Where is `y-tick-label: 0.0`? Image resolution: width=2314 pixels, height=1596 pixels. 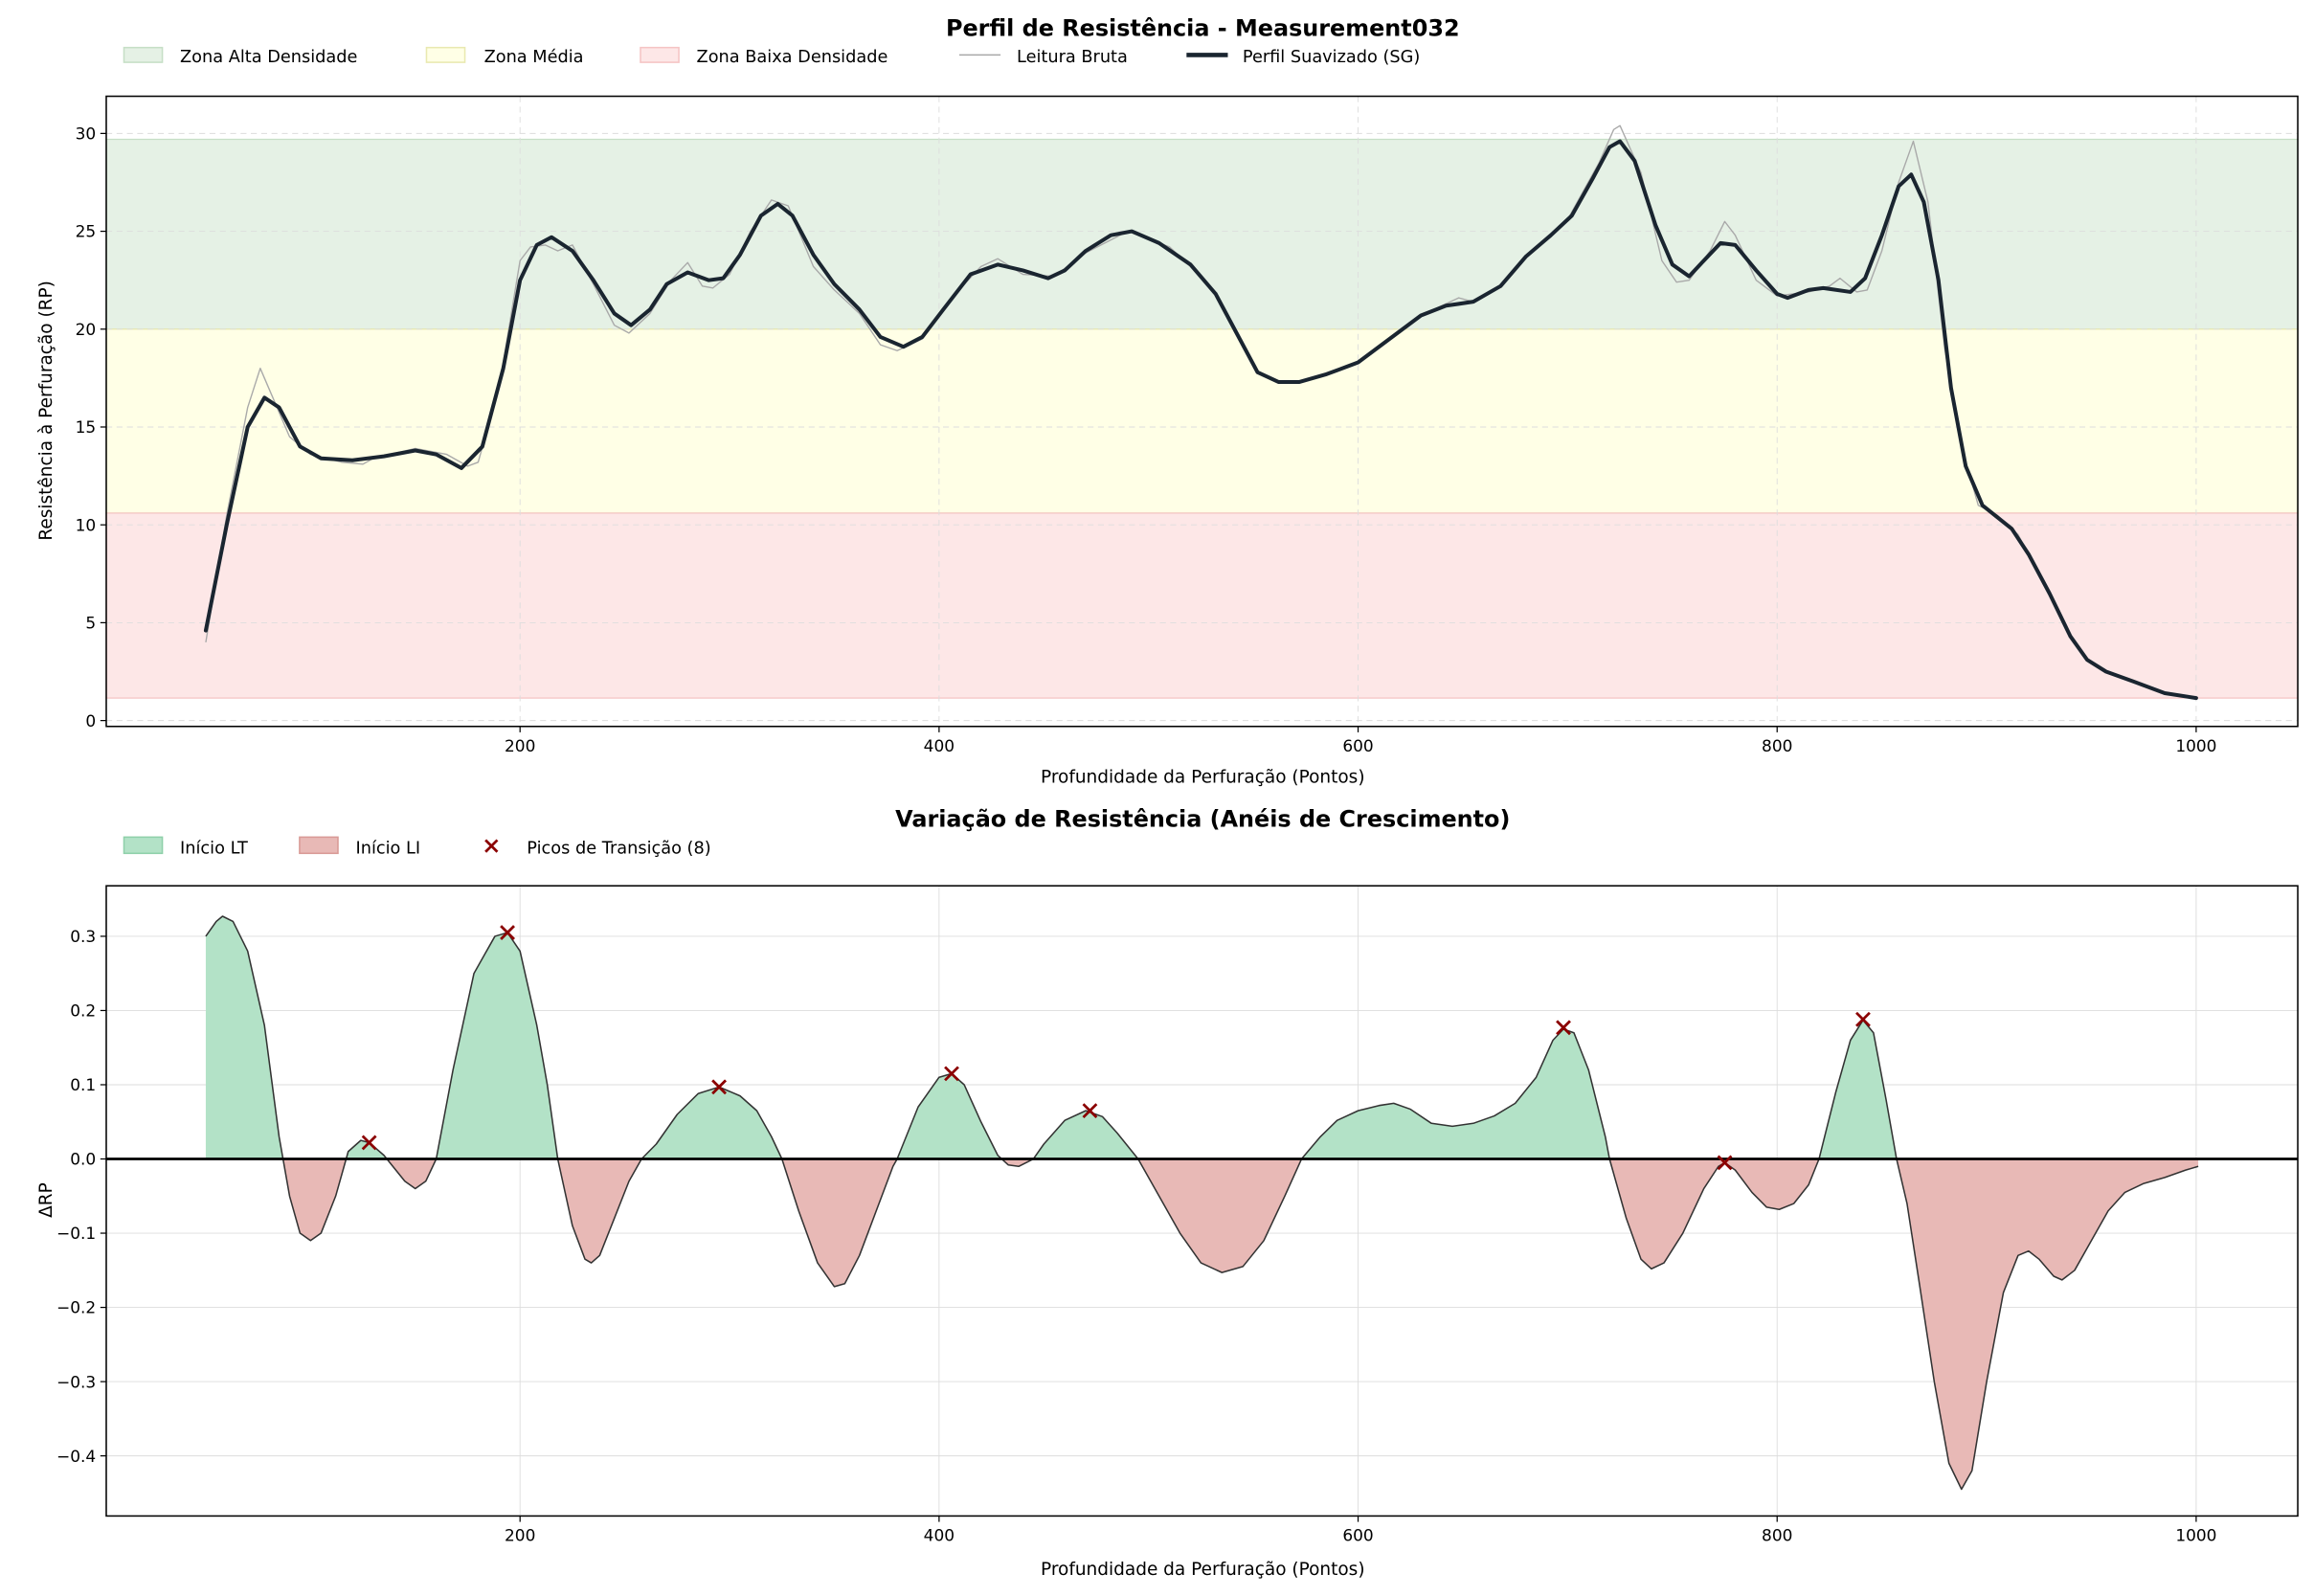 y-tick-label: 0.0 is located at coordinates (83, 1159).